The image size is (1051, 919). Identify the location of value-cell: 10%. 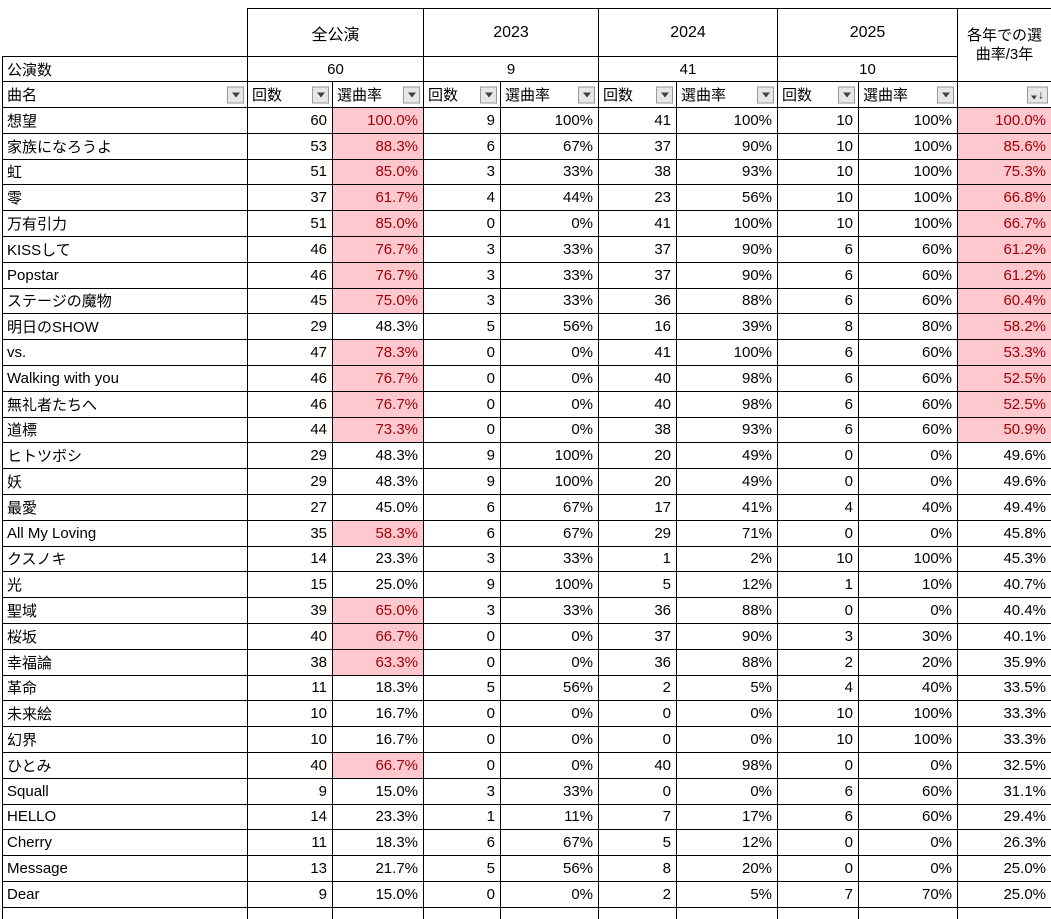
(908, 585).